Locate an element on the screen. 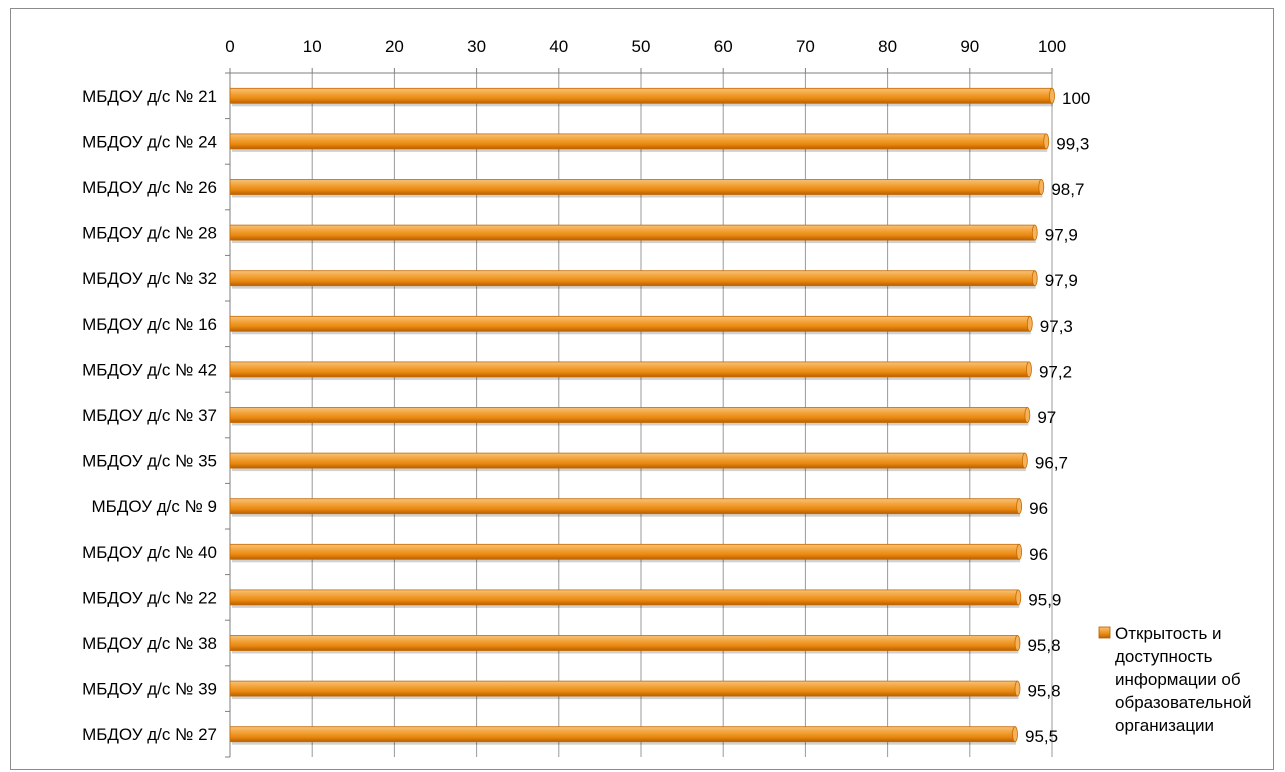 The width and height of the screenshot is (1285, 772). category-label: МБДОУ д/с № 21 is located at coordinates (149, 96).